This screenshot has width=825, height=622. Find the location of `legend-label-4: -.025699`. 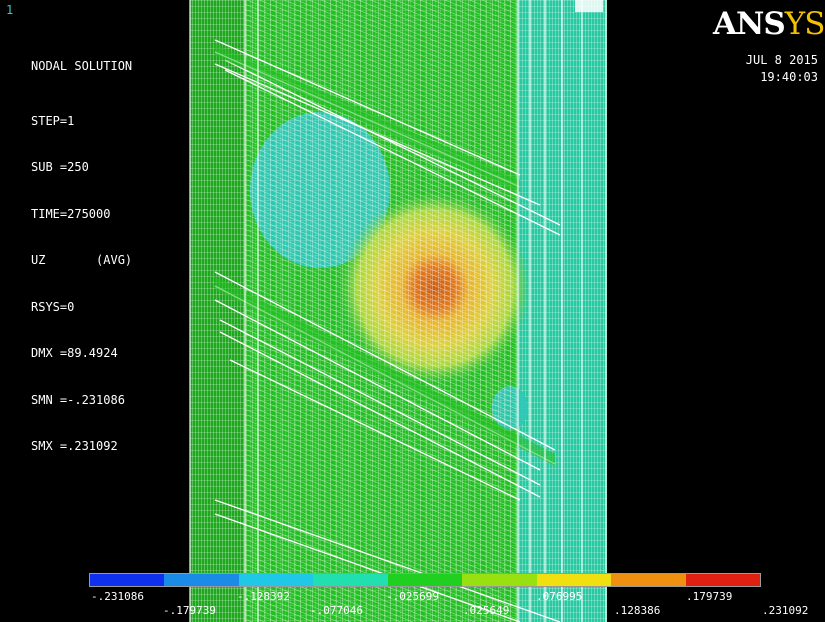

legend-label-4: -.025699 is located at coordinates (412, 596).